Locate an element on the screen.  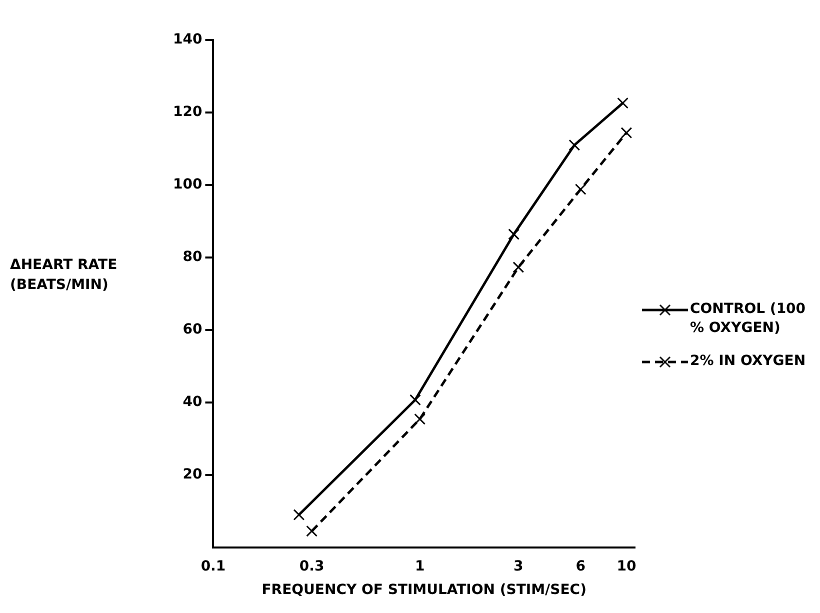
y-tick-label: 40 is located at coordinates (192, 402).